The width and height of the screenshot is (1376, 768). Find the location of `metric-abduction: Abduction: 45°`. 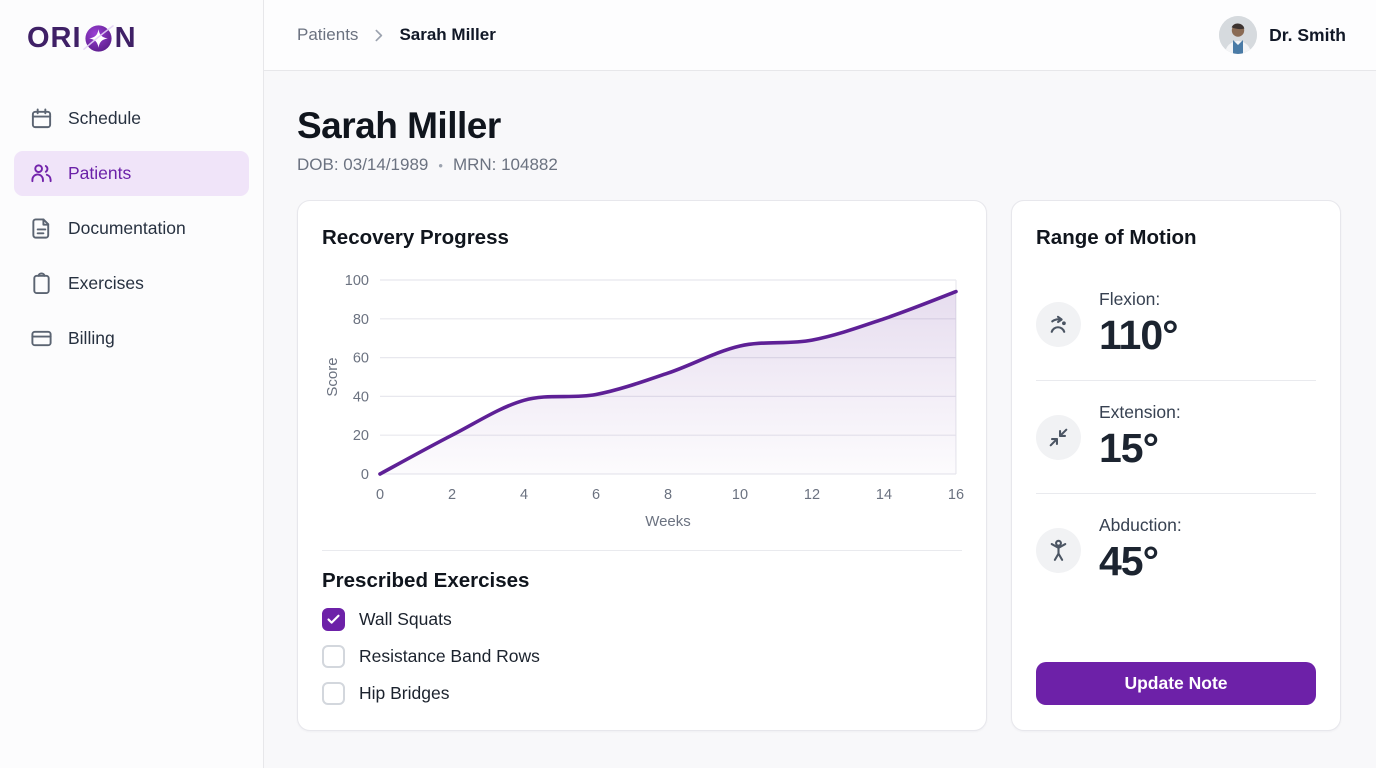

metric-abduction: Abduction: 45° is located at coordinates (1176, 550).